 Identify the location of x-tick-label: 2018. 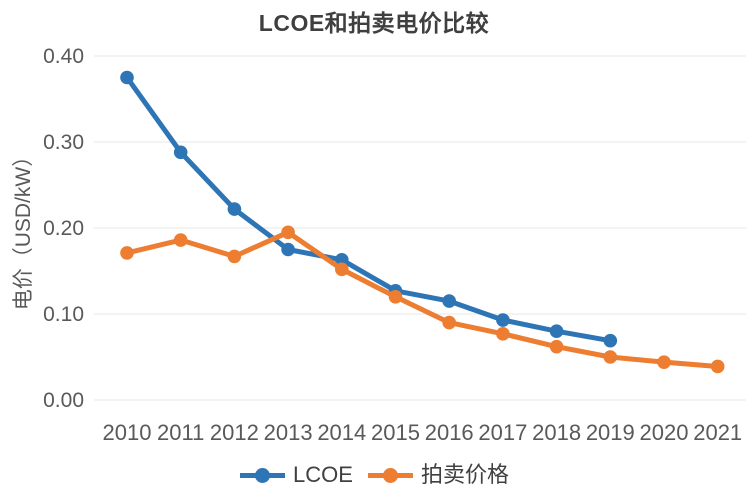
(556, 432).